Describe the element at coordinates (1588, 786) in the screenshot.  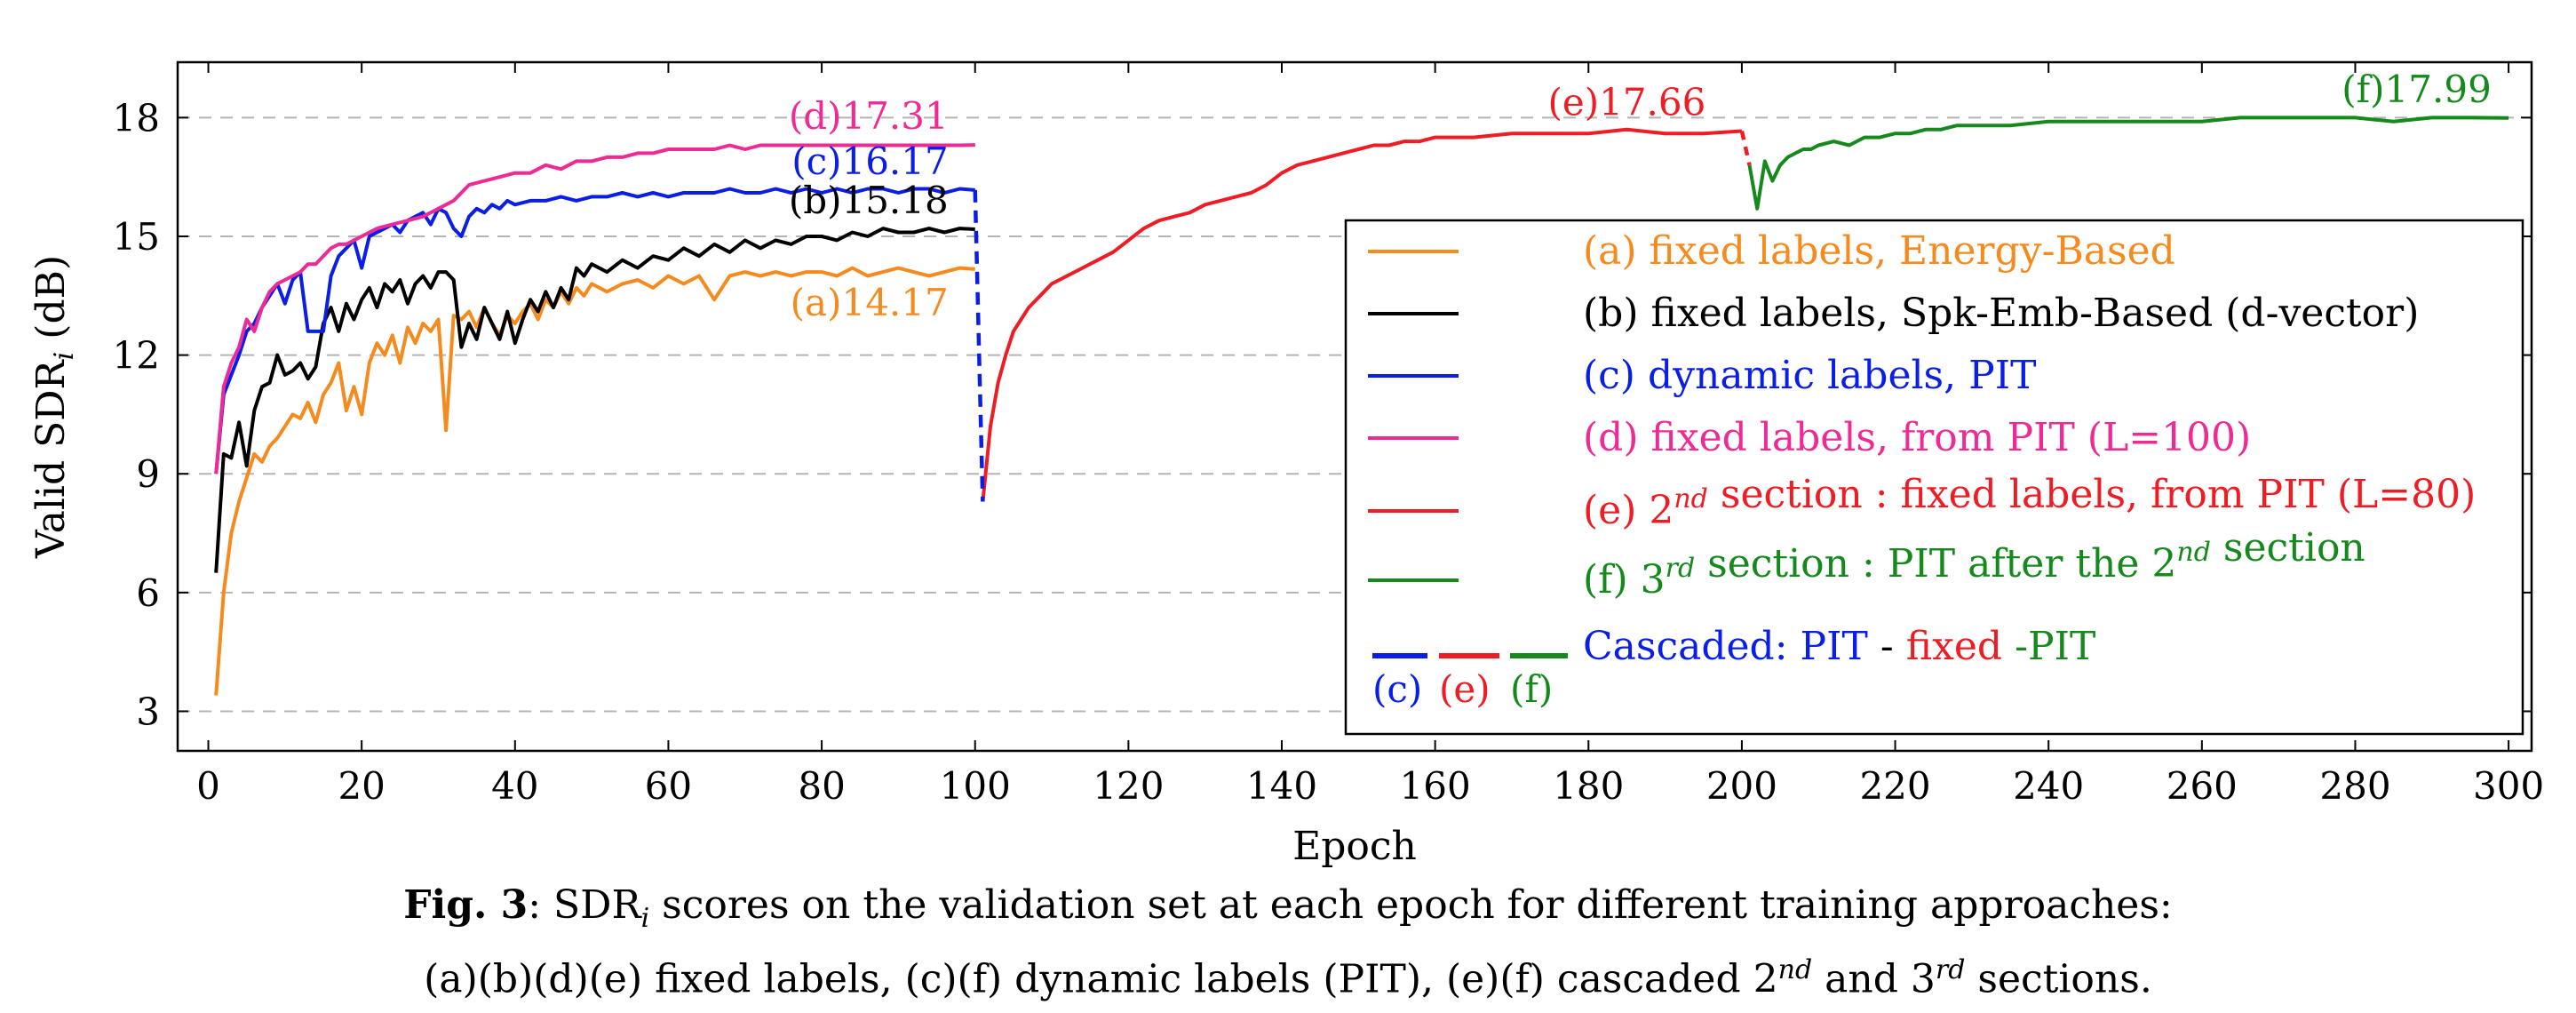
I see `x-tick-label: 180` at that location.